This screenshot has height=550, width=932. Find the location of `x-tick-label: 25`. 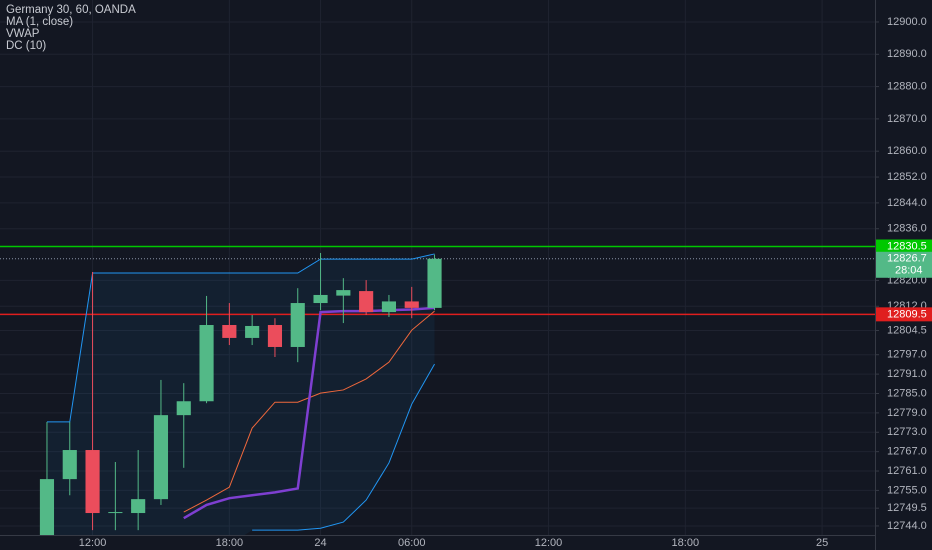

x-tick-label: 25 is located at coordinates (822, 543).